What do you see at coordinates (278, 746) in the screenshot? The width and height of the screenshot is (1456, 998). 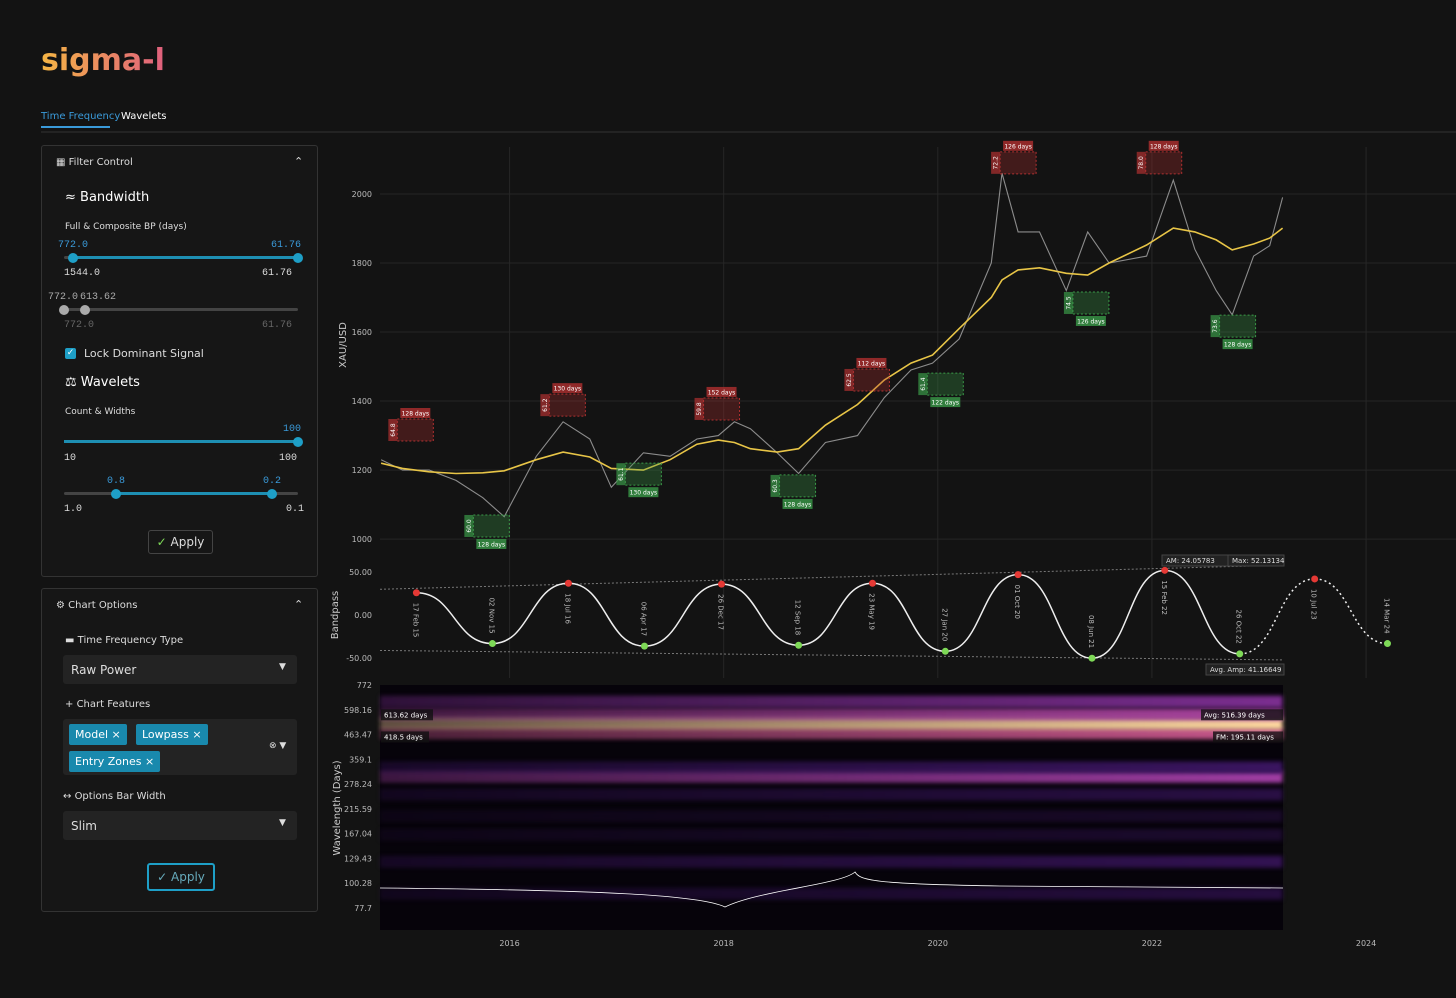 I see `clear: ⊗ ▼` at bounding box center [278, 746].